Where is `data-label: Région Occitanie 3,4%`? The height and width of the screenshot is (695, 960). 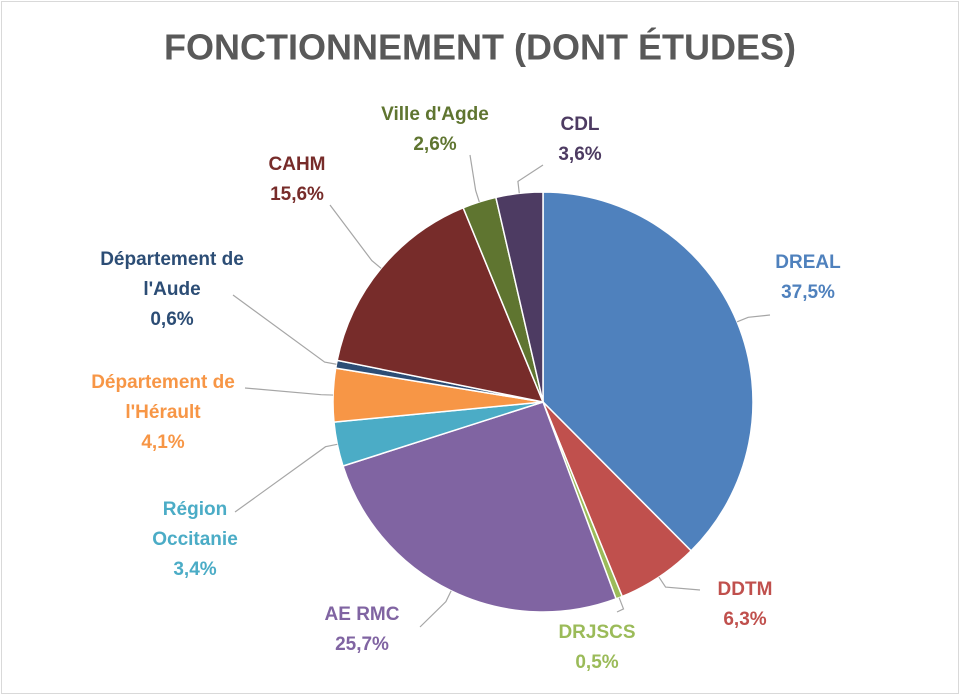
data-label: Région Occitanie 3,4% is located at coordinates (195, 540).